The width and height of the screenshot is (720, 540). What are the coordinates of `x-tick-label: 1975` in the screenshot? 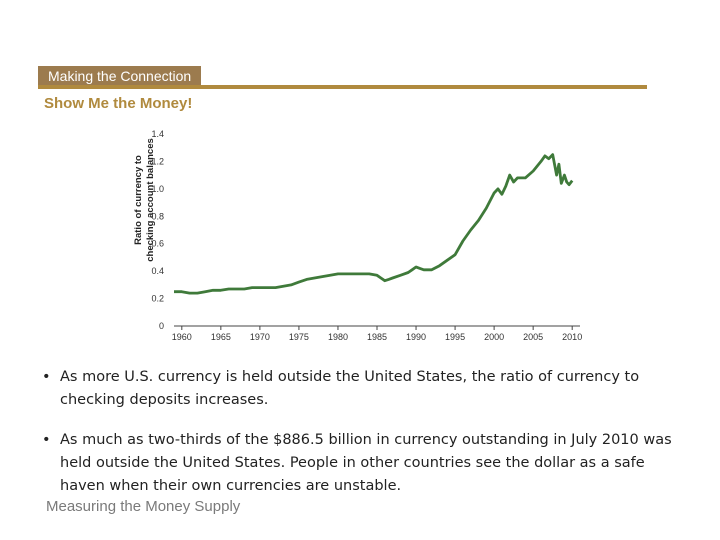 It's located at (299, 337).